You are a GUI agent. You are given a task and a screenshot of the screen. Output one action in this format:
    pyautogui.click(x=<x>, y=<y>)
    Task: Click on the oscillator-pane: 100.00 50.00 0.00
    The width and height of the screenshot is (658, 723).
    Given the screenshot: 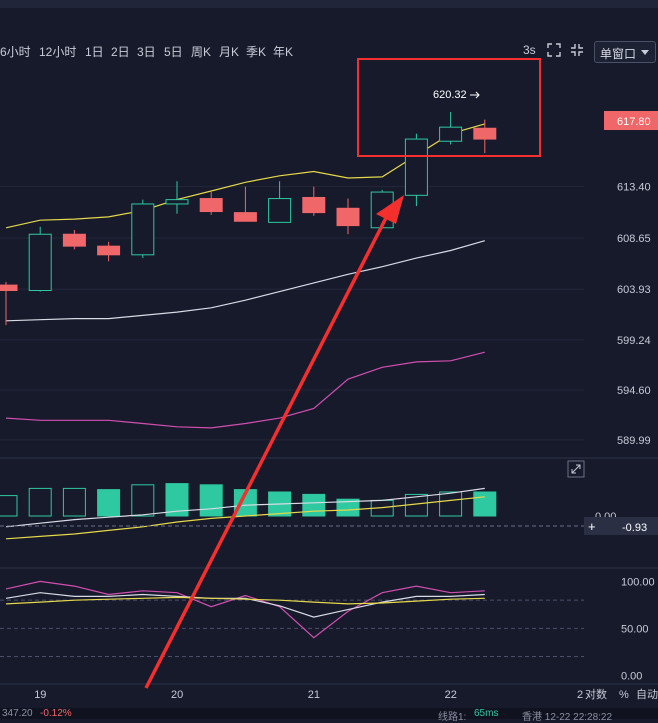 What is the action you would take?
    pyautogui.click(x=327, y=629)
    